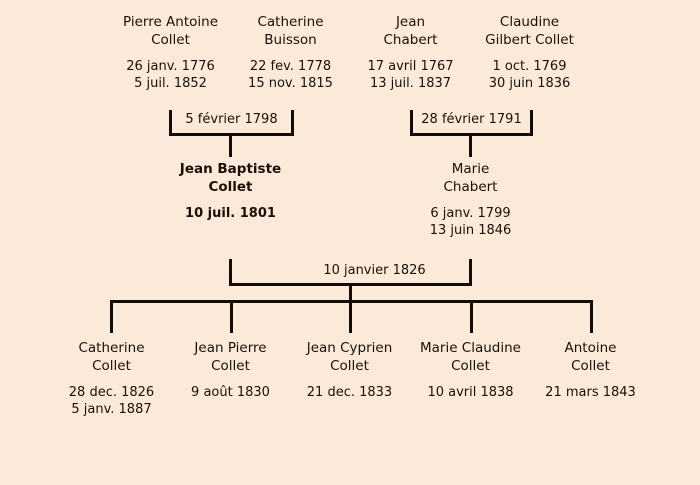 This screenshot has width=700, height=485. I want to click on person-card-jean-chabert: Jean Chabert 17 avril 1767 13 juil. 1837, so click(410, 53).